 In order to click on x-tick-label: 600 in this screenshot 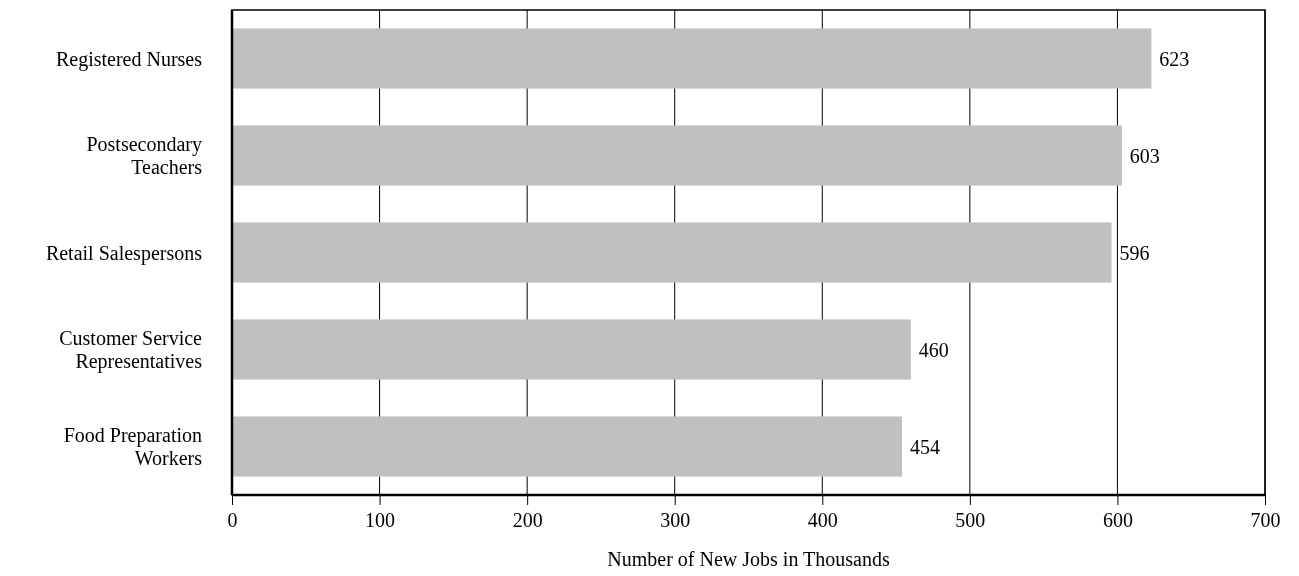, I will do `click(1117, 520)`.